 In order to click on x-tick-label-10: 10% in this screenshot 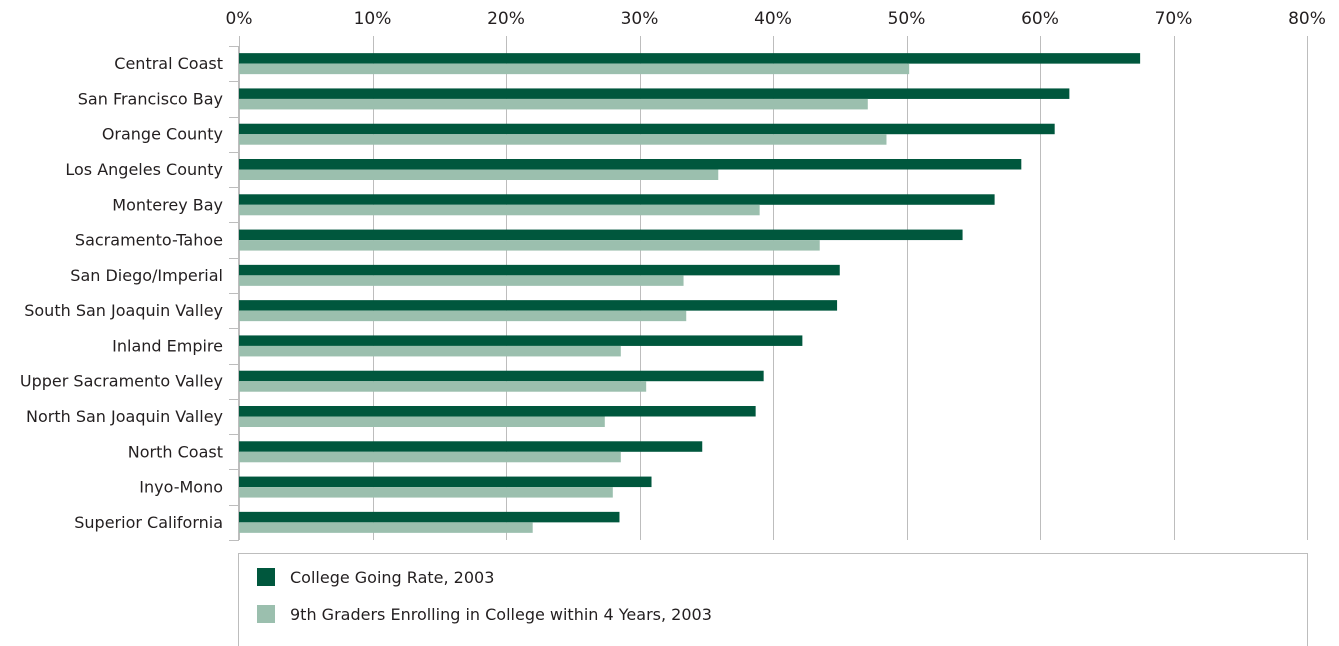, I will do `click(373, 19)`.